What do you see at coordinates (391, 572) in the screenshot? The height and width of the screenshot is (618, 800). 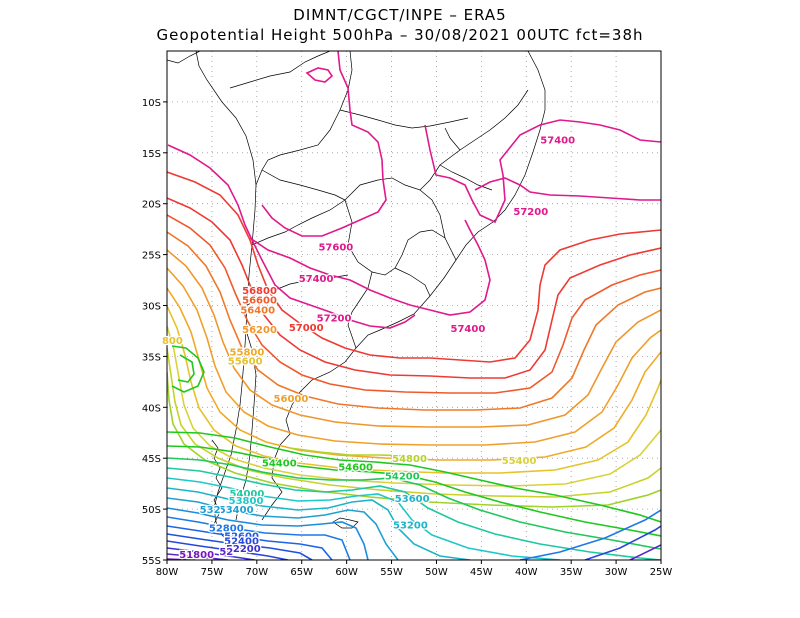 I see `lon-tick-label: 55W` at bounding box center [391, 572].